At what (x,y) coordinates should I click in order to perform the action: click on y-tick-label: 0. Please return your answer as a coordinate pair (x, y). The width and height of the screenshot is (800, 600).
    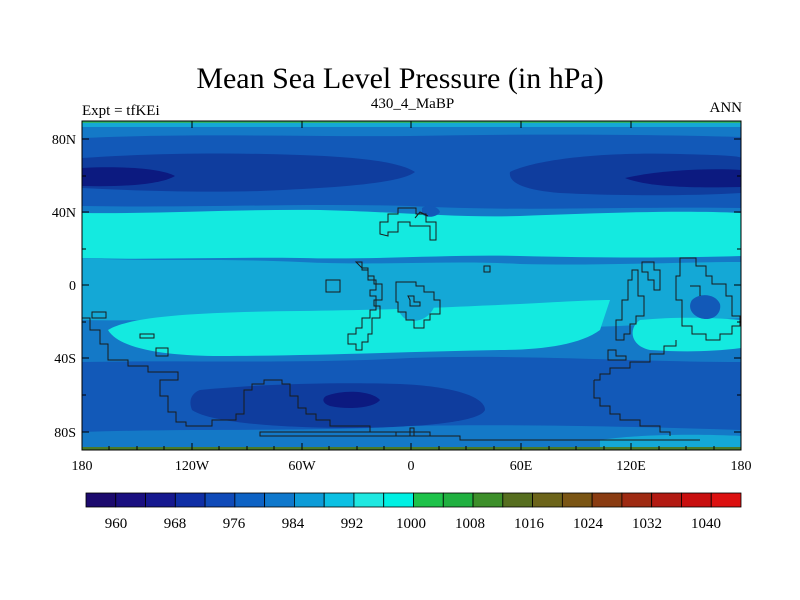
    Looking at the image, I should click on (72, 286).